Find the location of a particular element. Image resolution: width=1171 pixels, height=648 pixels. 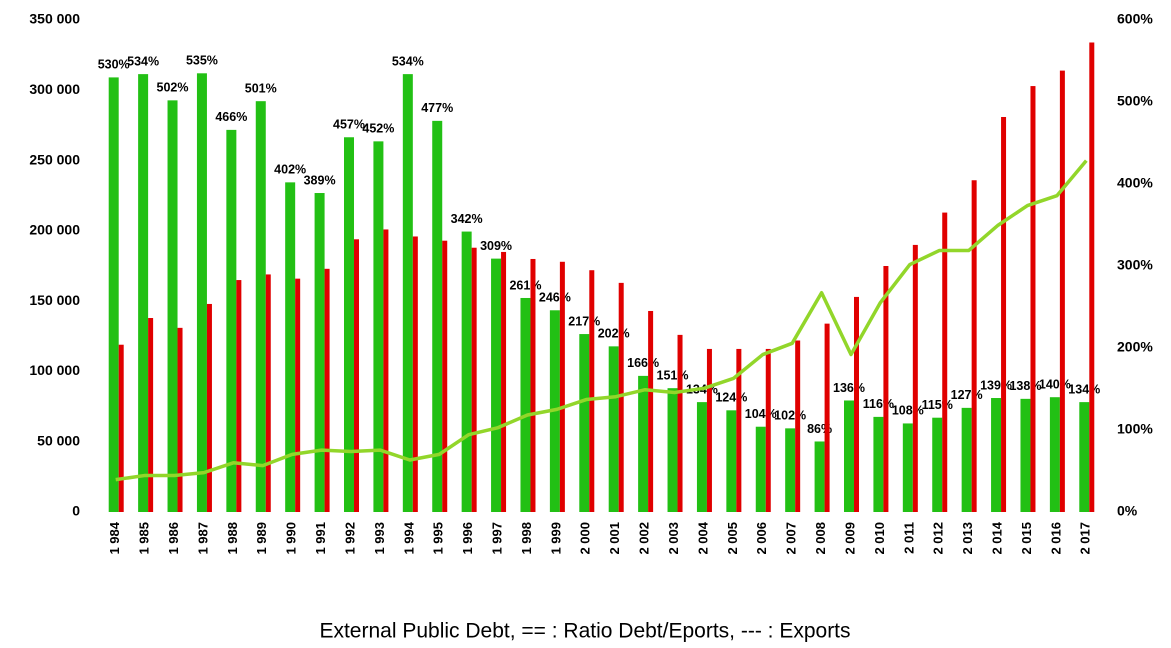

x-tick-label: 1 992 is located at coordinates (349, 538).